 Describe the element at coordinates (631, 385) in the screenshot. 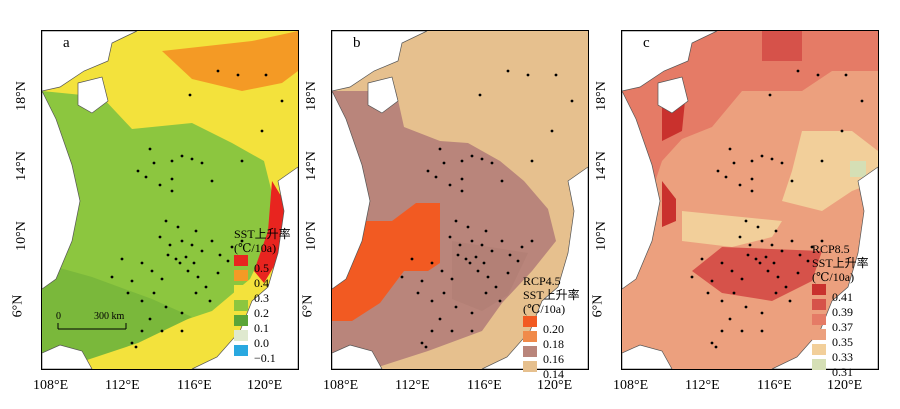

I see `x-tick-label: 108°E` at that location.